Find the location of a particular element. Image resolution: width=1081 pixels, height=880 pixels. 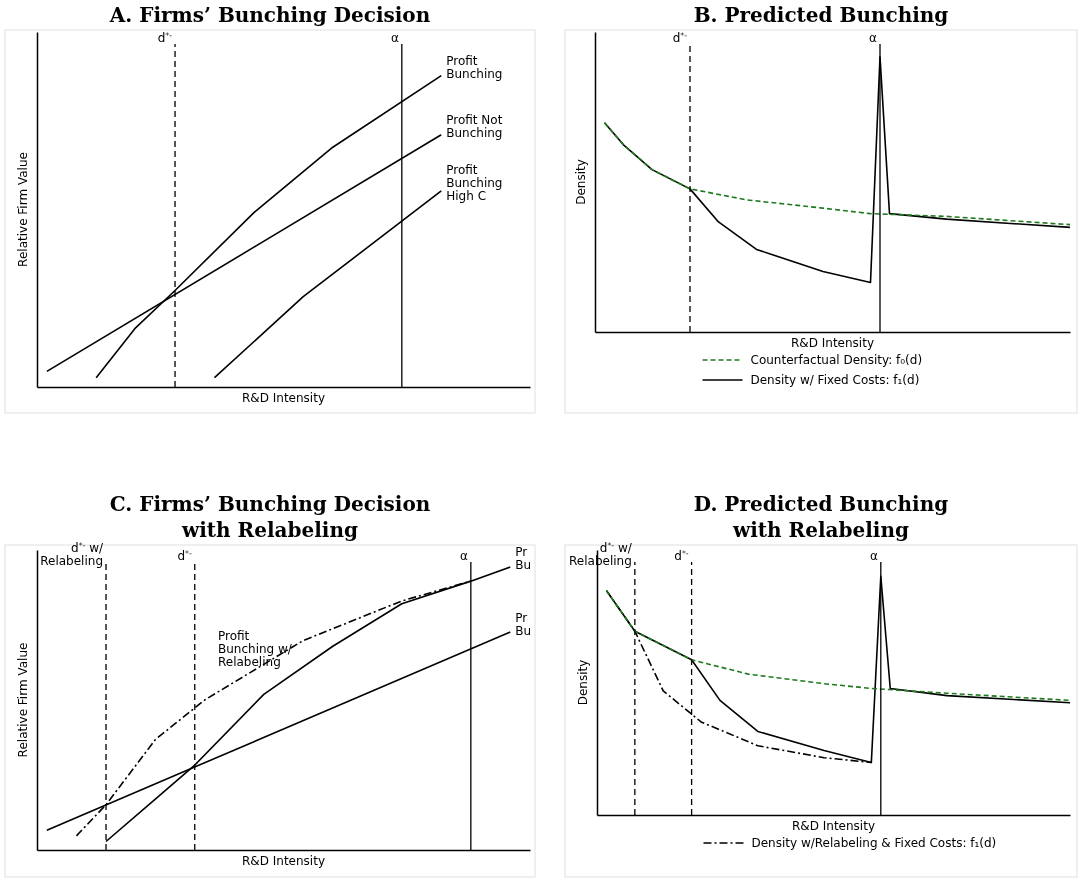

annotation: Profit Bunching w/ Relabeling is located at coordinates (255, 649).